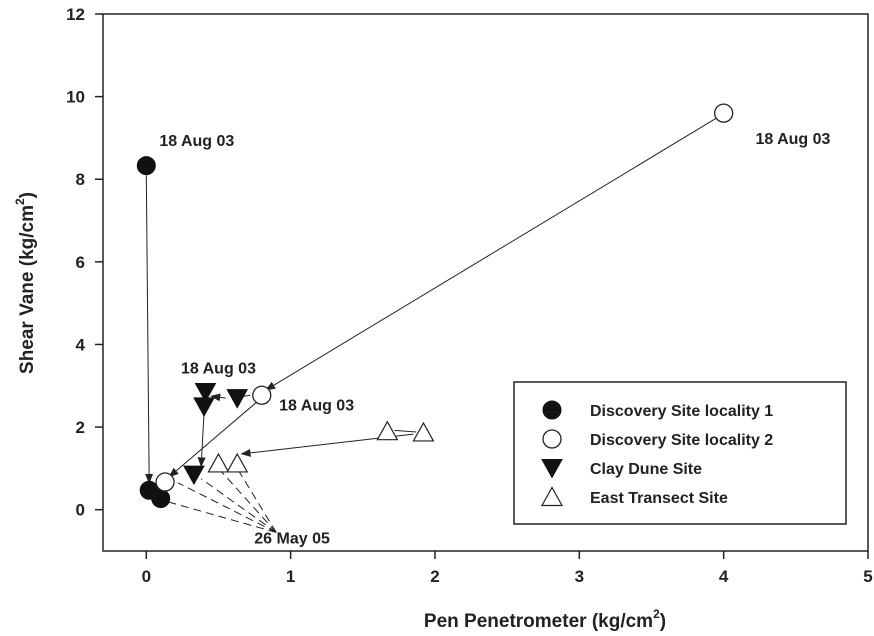  Describe the element at coordinates (80, 179) in the screenshot. I see `y-tick-label: 8` at that location.